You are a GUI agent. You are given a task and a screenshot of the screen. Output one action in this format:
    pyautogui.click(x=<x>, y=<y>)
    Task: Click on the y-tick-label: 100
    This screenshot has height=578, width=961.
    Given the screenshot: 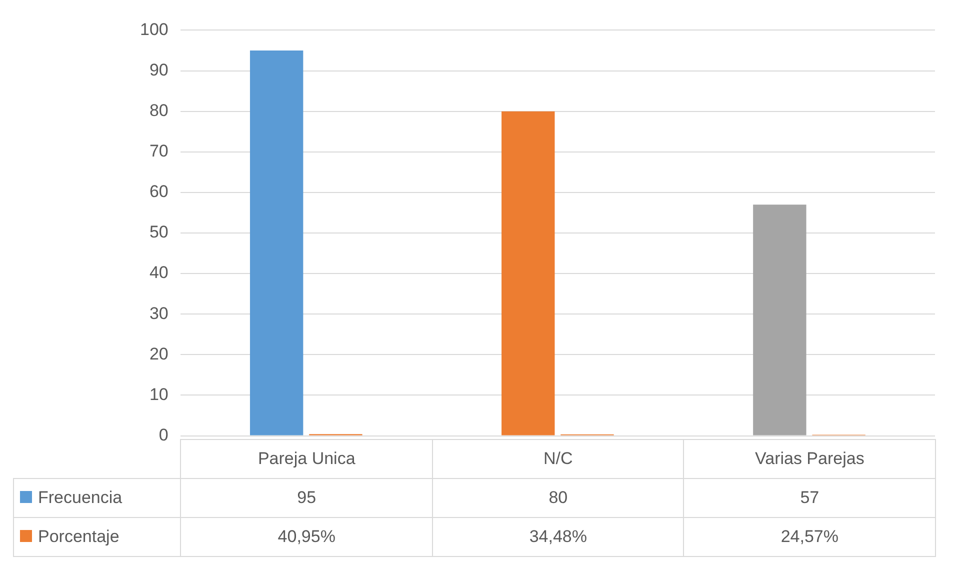 What is the action you would take?
    pyautogui.click(x=154, y=29)
    